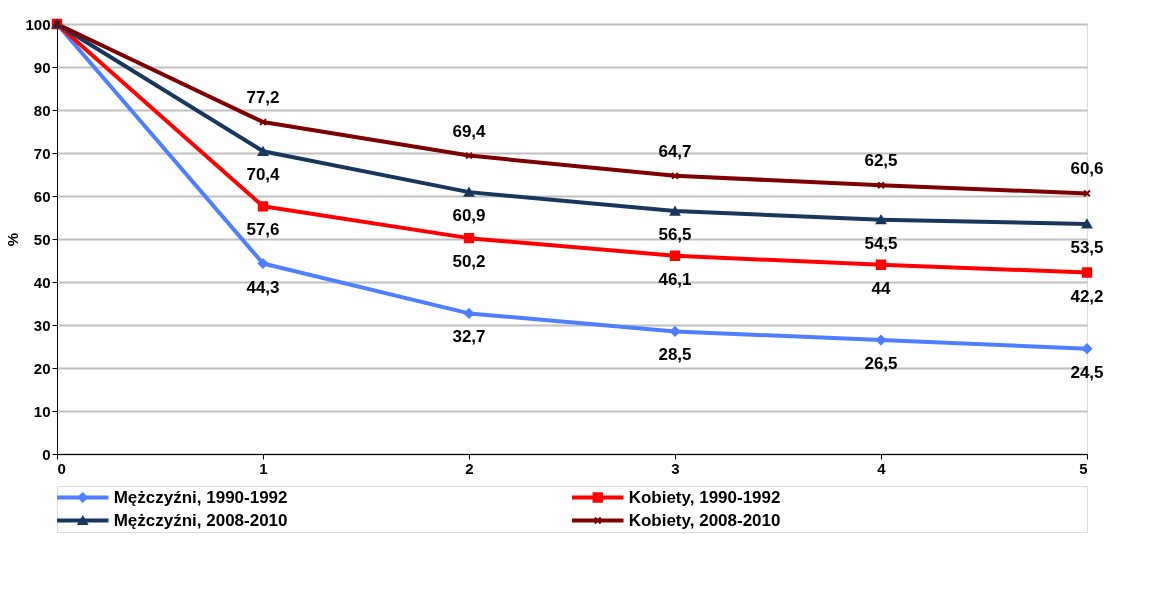 The image size is (1161, 599). Describe the element at coordinates (46, 454) in the screenshot. I see `y-tick-label: 0` at that location.